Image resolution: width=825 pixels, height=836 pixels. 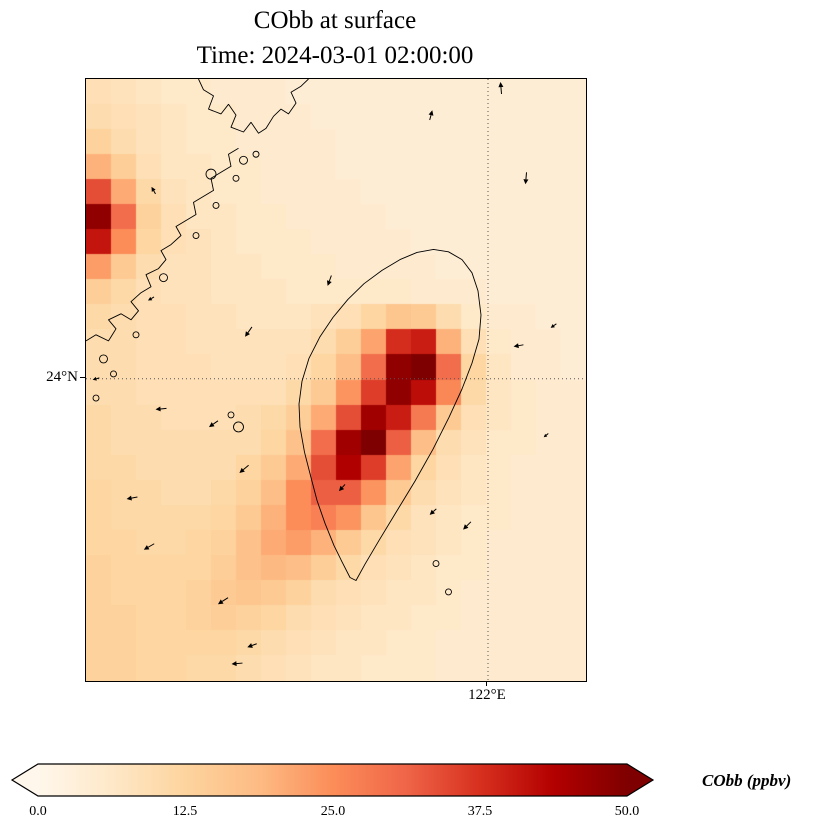 What do you see at coordinates (480, 811) in the screenshot?
I see `colorbar-tick-3: 37.5` at bounding box center [480, 811].